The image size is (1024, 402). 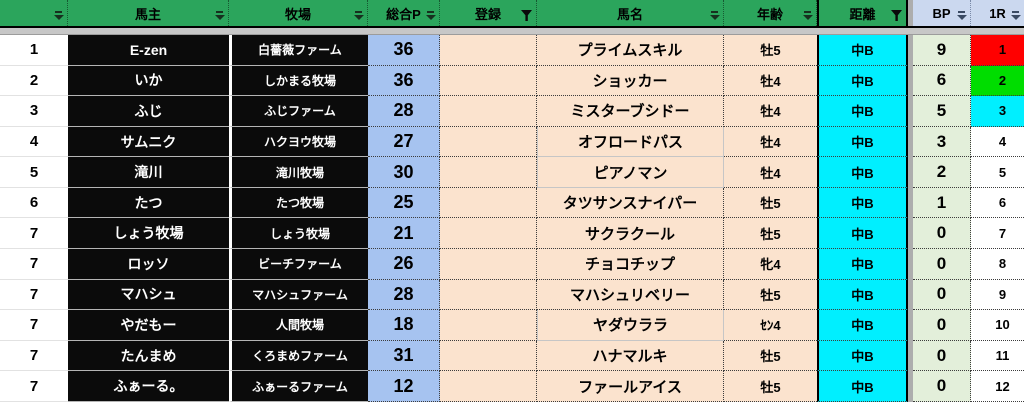 I want to click on r1-cell: 2, so click(x=997, y=81).